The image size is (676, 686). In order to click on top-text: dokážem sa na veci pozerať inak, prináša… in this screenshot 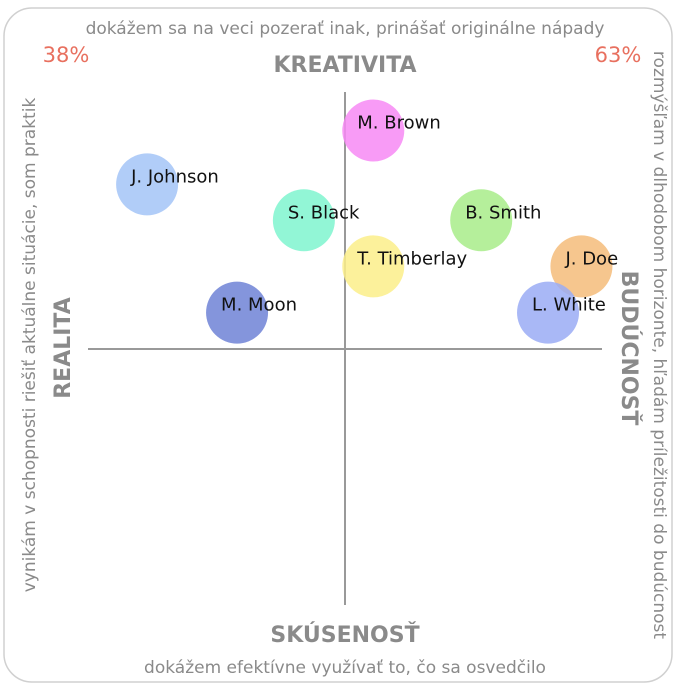, I will do `click(345, 29)`.